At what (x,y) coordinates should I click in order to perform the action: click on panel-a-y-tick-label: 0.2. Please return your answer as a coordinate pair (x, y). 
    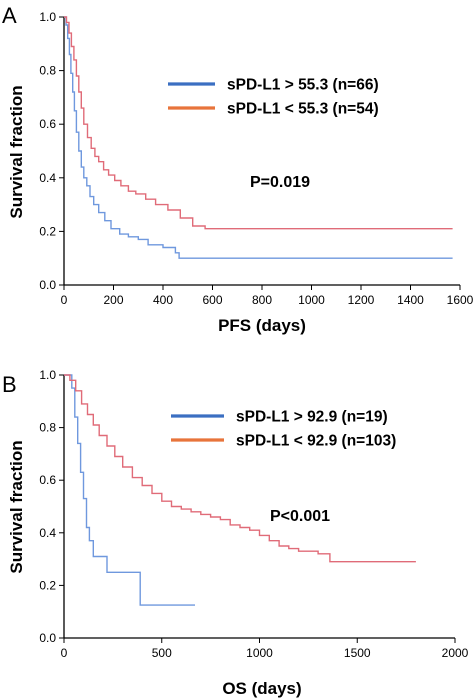
    Looking at the image, I should click on (47, 231).